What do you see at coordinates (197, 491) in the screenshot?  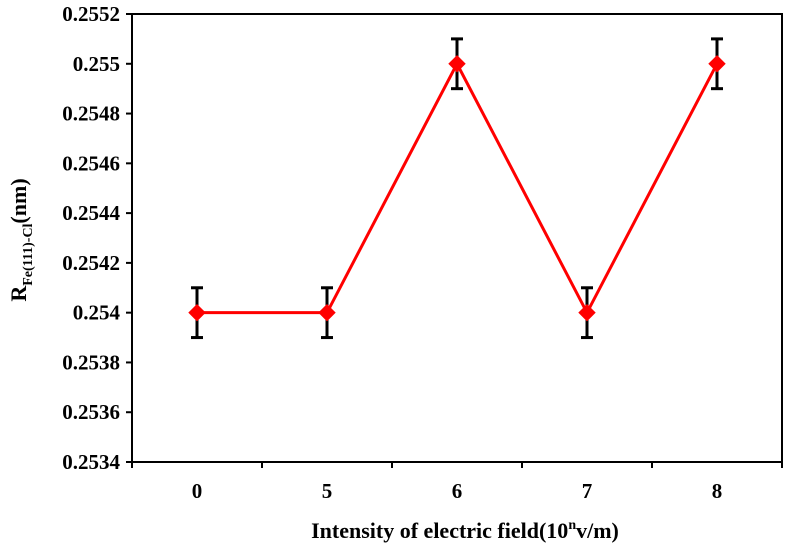 I see `x-tick-label: 0` at bounding box center [197, 491].